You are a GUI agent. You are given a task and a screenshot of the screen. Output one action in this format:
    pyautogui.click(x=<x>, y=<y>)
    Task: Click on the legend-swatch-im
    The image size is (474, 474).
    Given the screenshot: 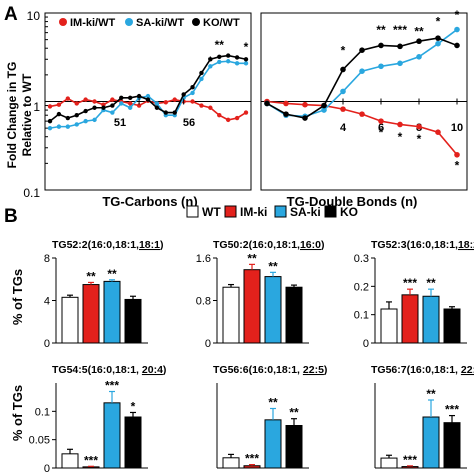 What is the action you would take?
    pyautogui.click(x=230, y=211)
    